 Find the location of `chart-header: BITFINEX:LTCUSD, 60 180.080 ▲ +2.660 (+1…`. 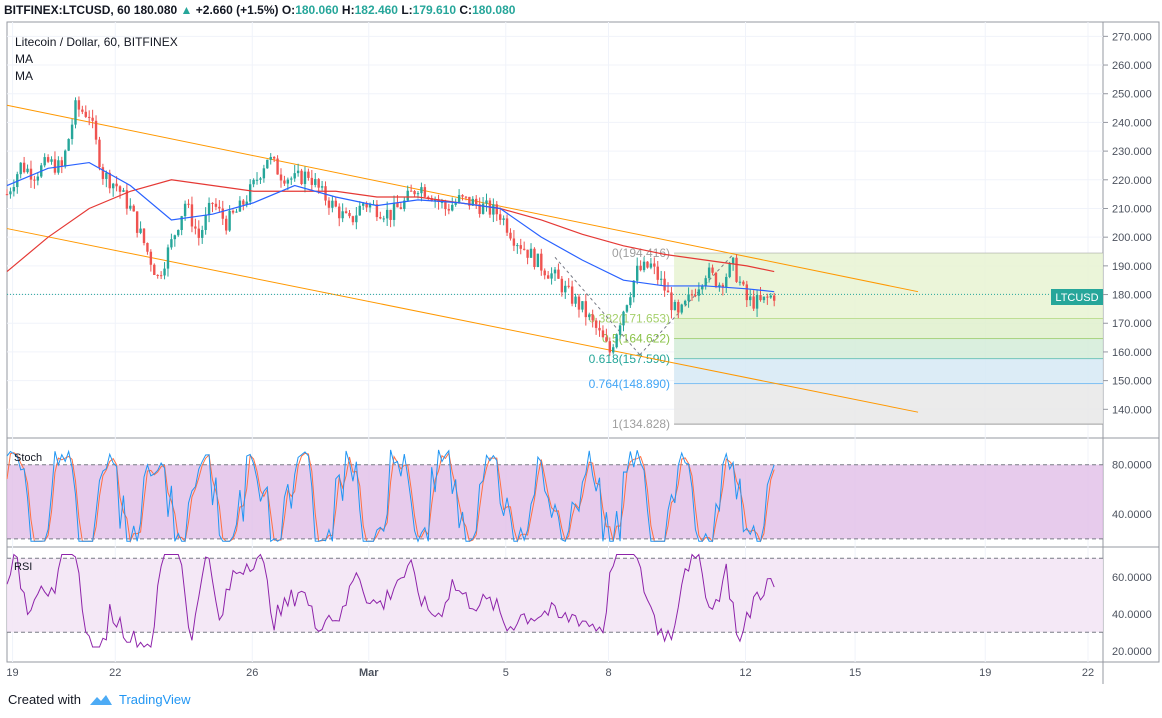

chart-header: BITFINEX:LTCUSD, 60 180.080 ▲ +2.660 (+1… is located at coordinates (259, 10).